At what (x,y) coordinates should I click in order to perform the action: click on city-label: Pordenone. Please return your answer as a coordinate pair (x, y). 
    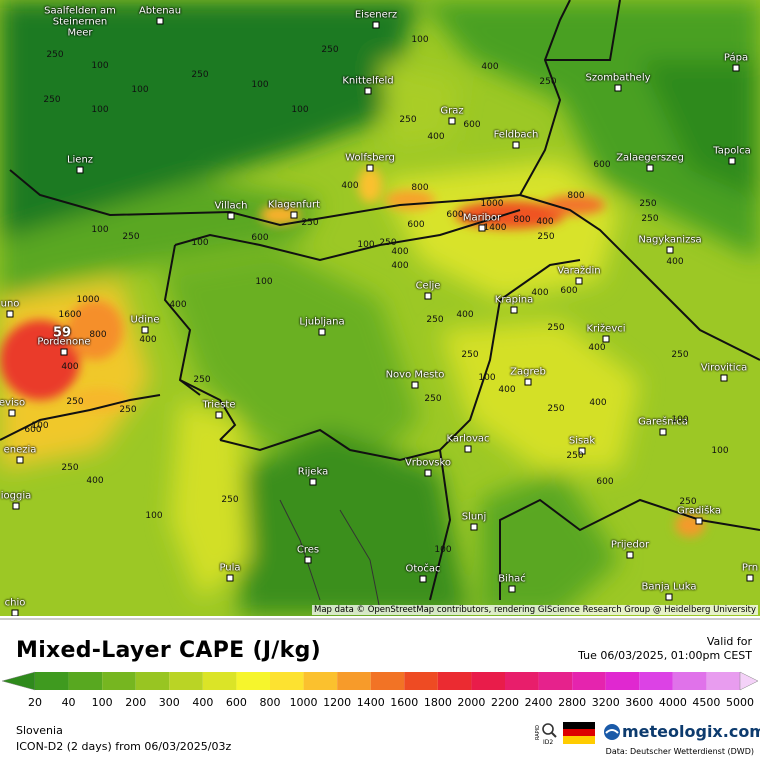
    Looking at the image, I should click on (64, 342).